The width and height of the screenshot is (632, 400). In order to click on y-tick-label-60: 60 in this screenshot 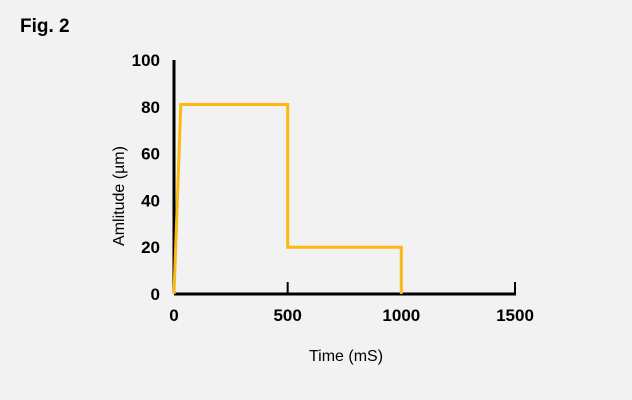, I will do `click(150, 154)`.